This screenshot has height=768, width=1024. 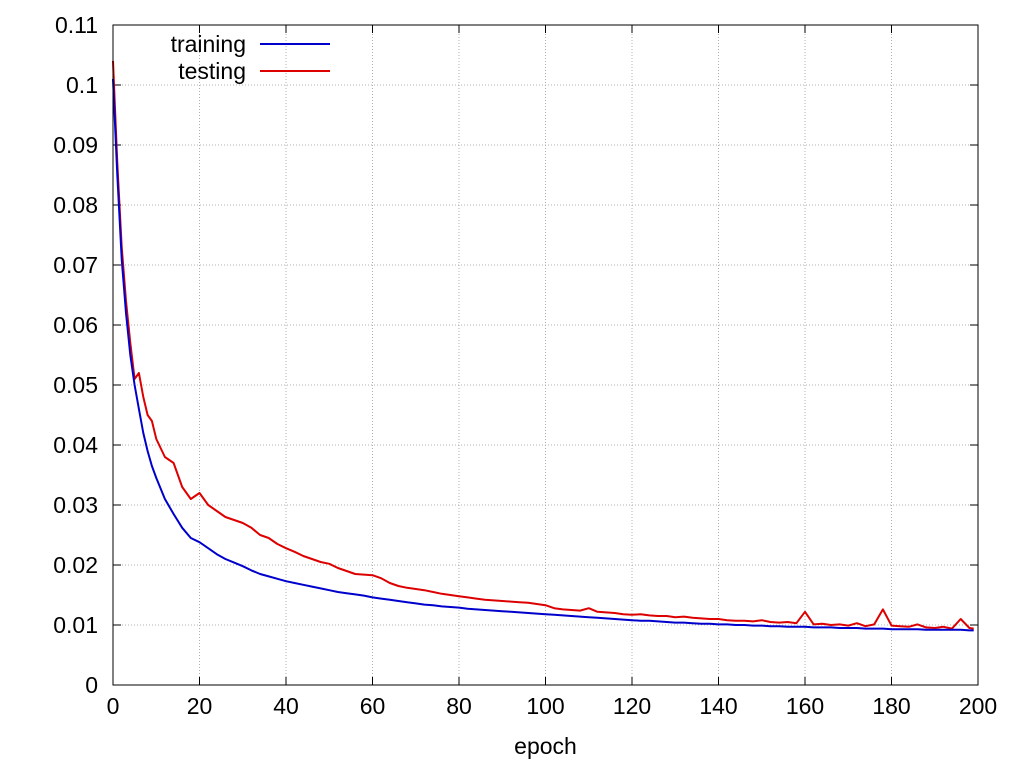 I want to click on x-tick-label: 80, so click(x=459, y=706).